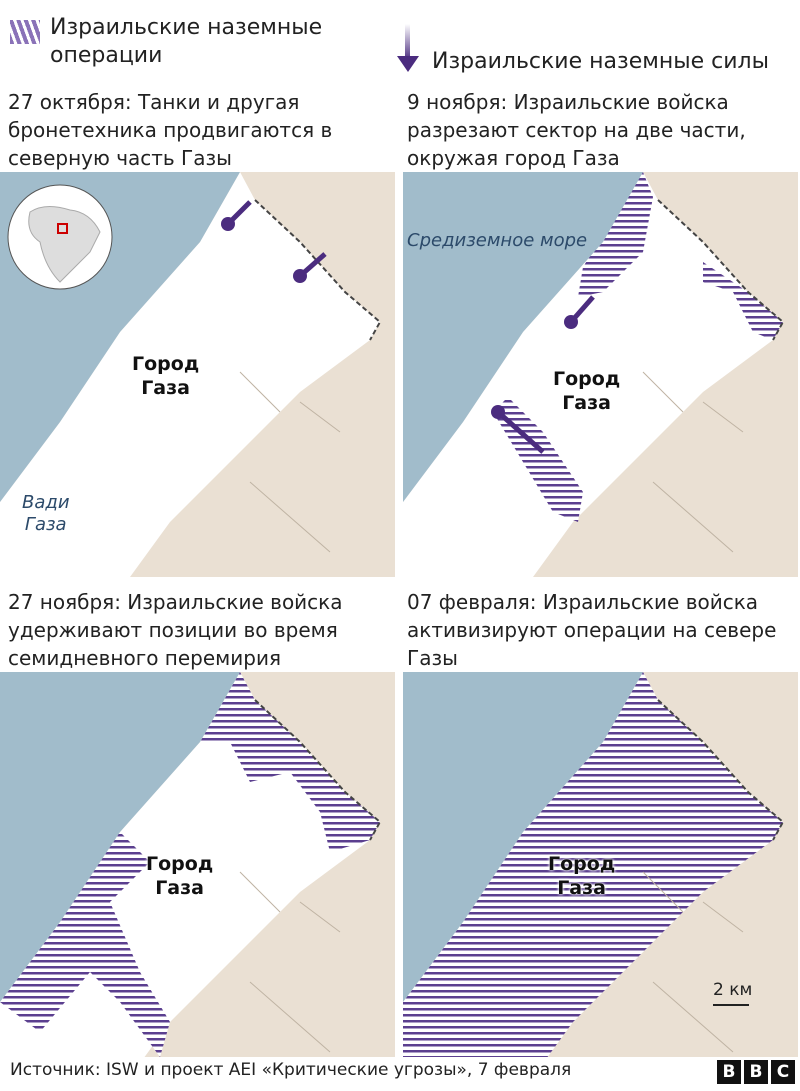 The image size is (800, 1091). What do you see at coordinates (731, 1005) in the screenshot?
I see `scale-bar` at bounding box center [731, 1005].